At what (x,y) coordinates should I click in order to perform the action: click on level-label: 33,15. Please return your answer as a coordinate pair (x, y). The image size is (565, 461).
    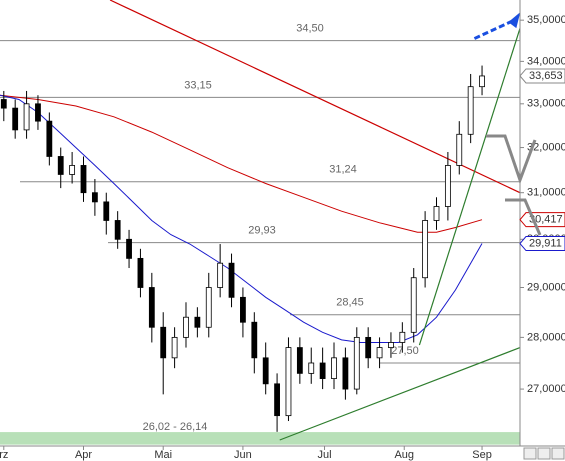
    Looking at the image, I should click on (198, 85).